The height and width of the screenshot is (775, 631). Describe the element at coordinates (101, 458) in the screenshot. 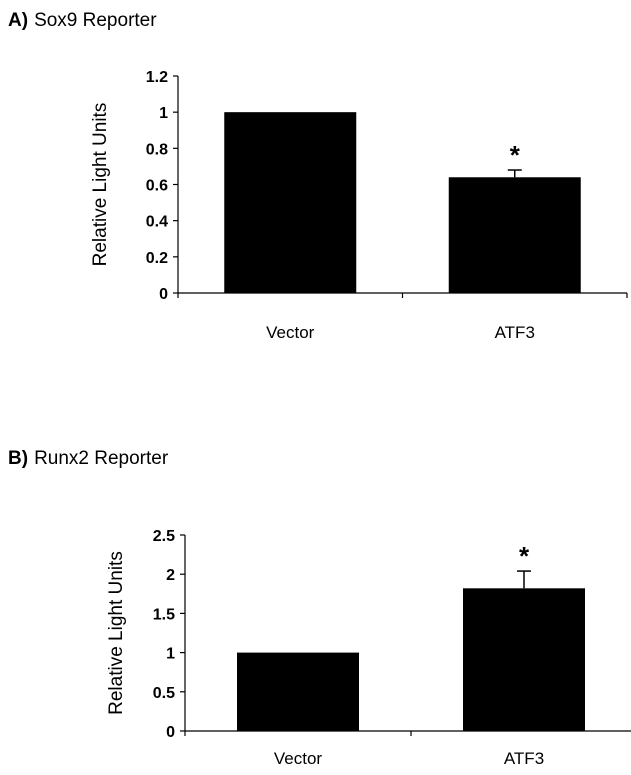

I see `chart-title-text-b: Runx2 Reporter` at that location.